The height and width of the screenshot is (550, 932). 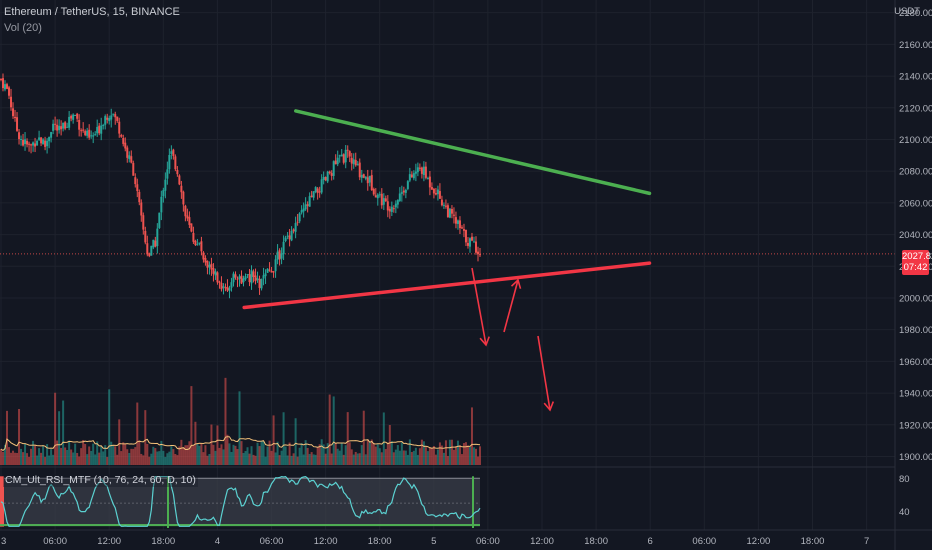 I want to click on rsi-indicator-label: CM_Ult_RSI_MTF (10, 76, 24, 60, D, 10), so click(x=100, y=480).